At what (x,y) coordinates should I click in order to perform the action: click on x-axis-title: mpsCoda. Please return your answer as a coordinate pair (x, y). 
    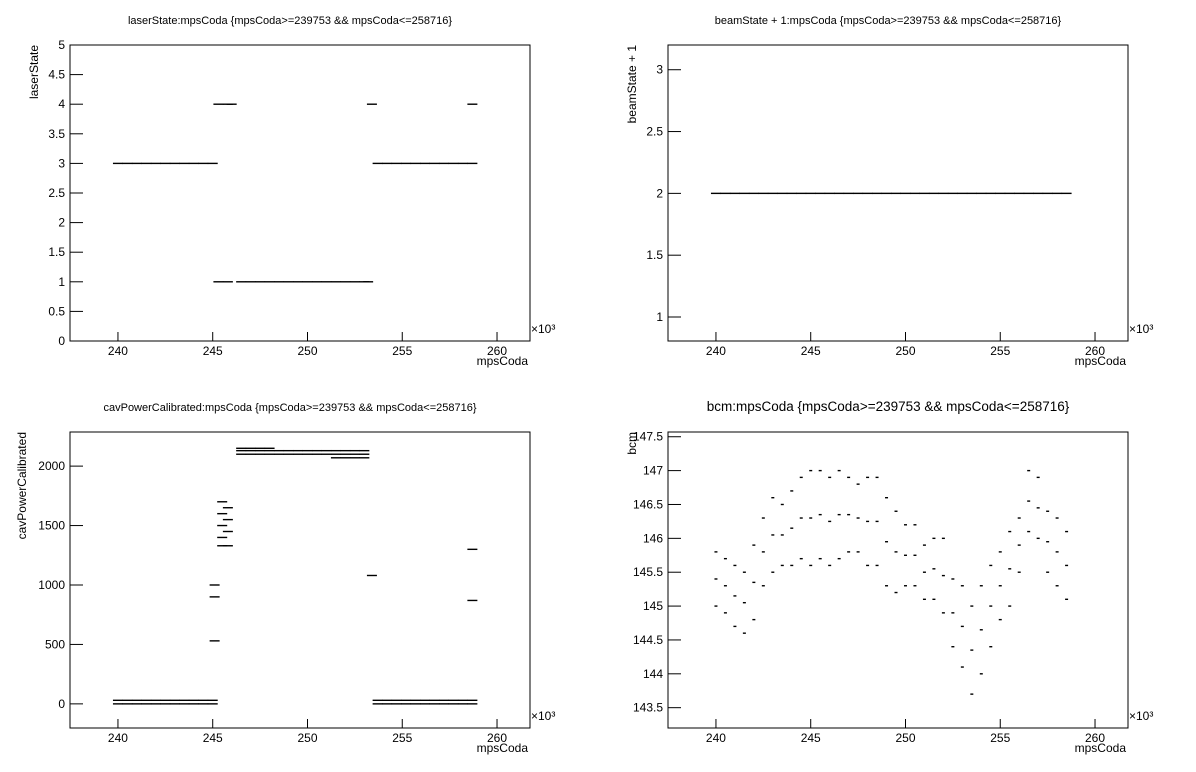
    Looking at the image, I should click on (1101, 748).